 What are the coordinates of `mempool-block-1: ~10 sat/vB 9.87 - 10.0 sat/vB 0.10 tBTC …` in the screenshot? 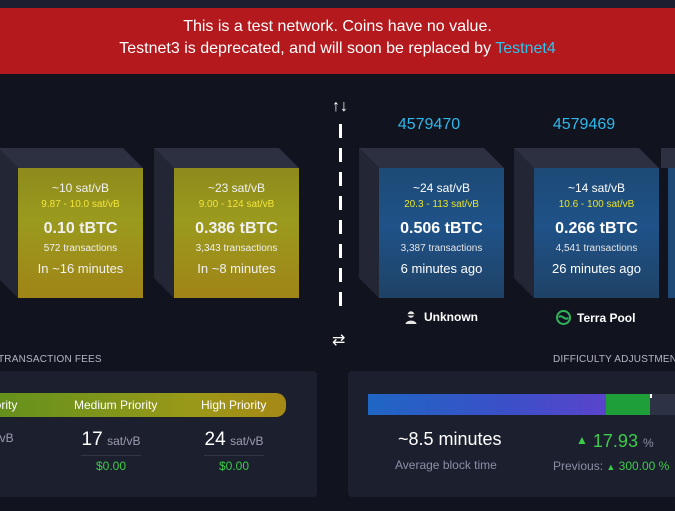 It's located at (71, 223).